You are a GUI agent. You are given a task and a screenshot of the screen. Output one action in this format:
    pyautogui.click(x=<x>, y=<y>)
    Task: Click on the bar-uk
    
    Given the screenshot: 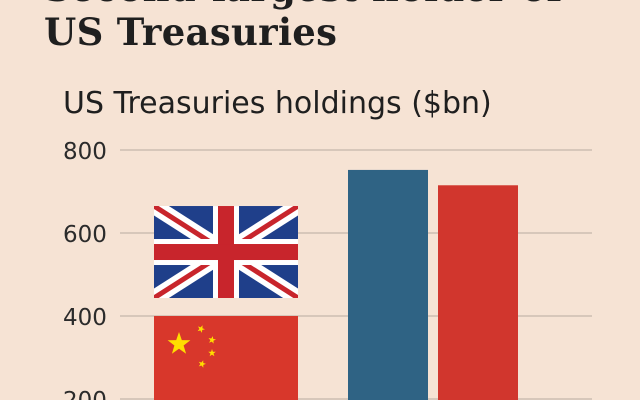 What is the action you would take?
    pyautogui.click(x=226, y=252)
    